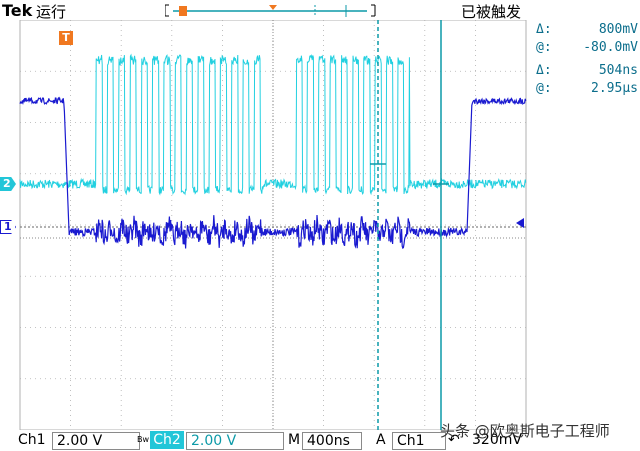  I want to click on ch1-ground-marker: 1, so click(8, 227).